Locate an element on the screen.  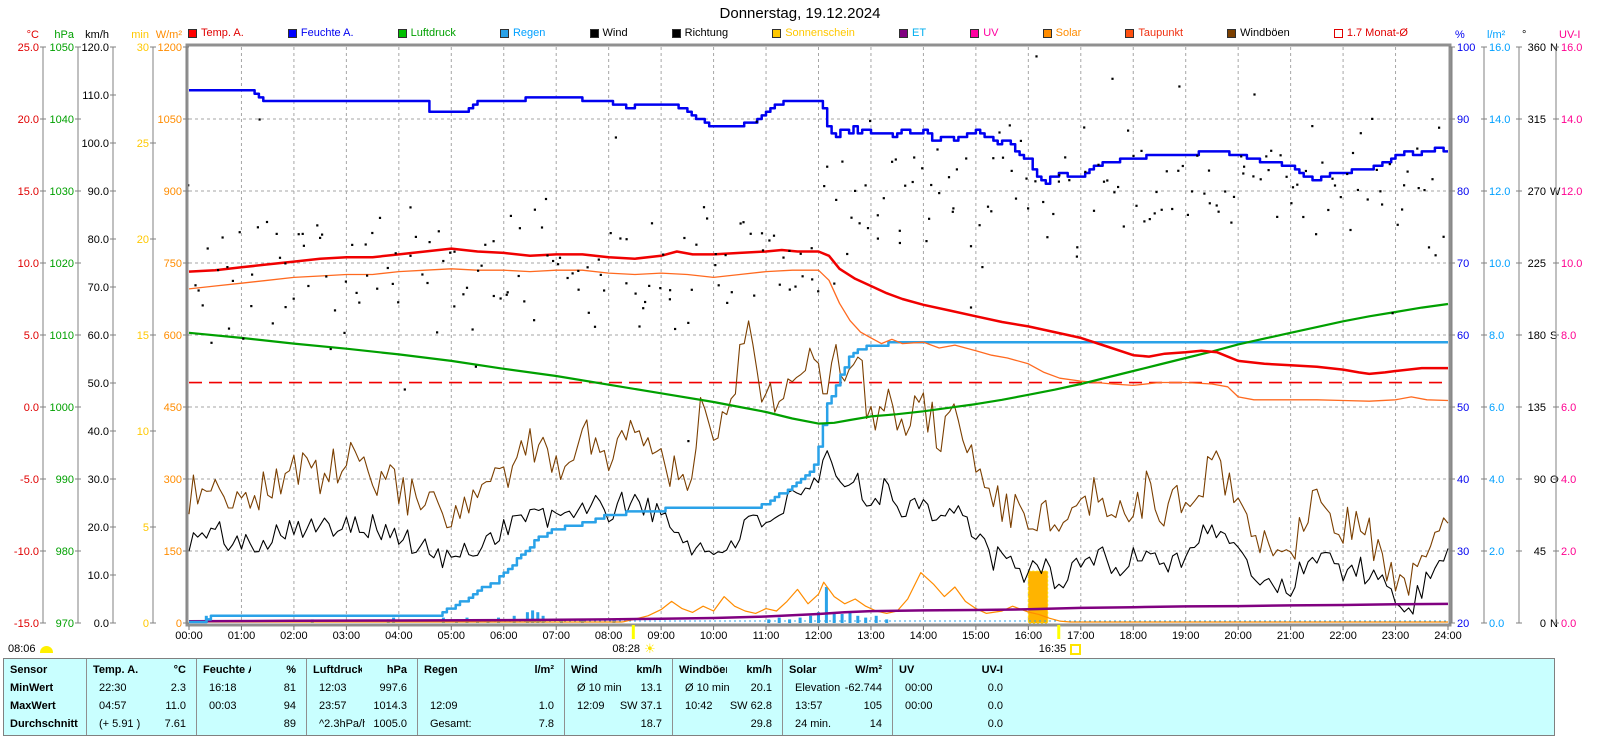
legend-label: Feuchte A. is located at coordinates (327, 33).